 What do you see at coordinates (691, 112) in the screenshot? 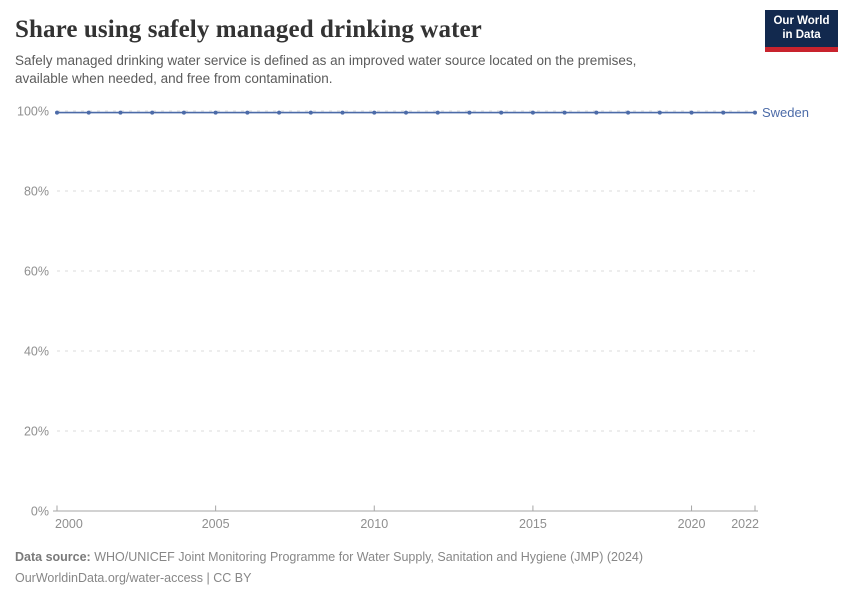
I see `data-point-sweden-2020` at bounding box center [691, 112].